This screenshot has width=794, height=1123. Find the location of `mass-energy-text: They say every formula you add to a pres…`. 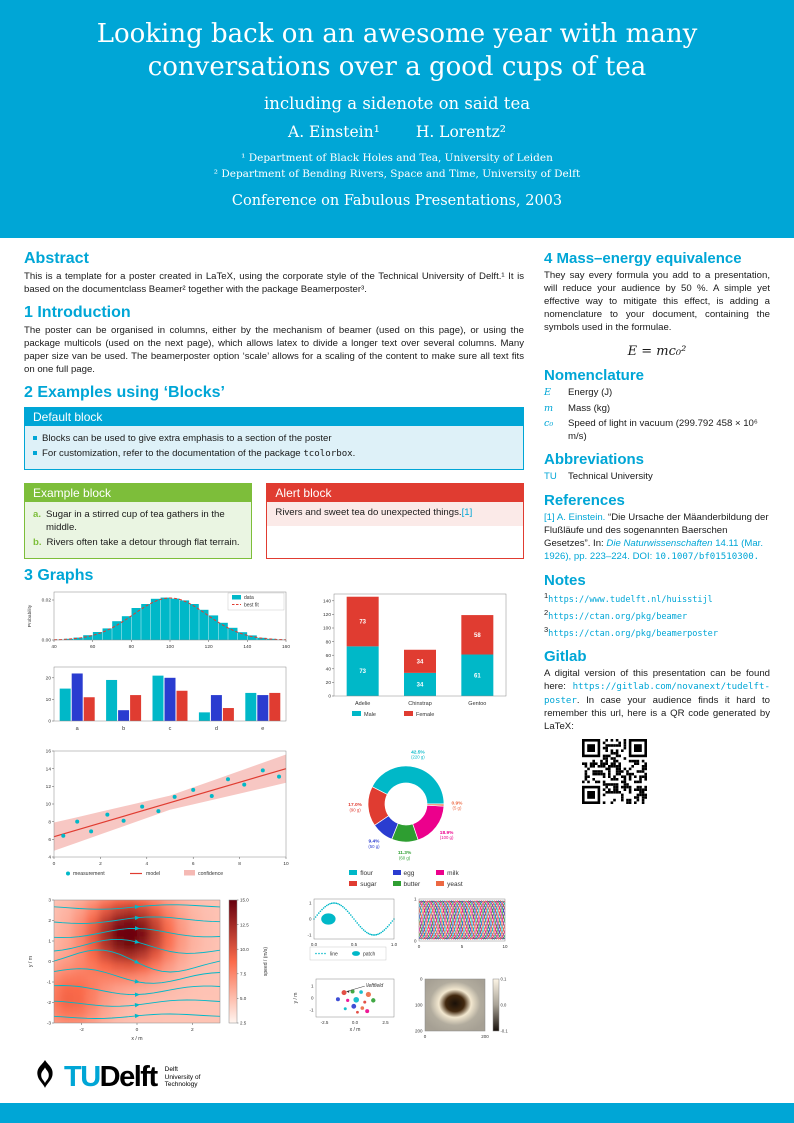

mass-energy-text: They say every formula you add to a pres… is located at coordinates (657, 302).